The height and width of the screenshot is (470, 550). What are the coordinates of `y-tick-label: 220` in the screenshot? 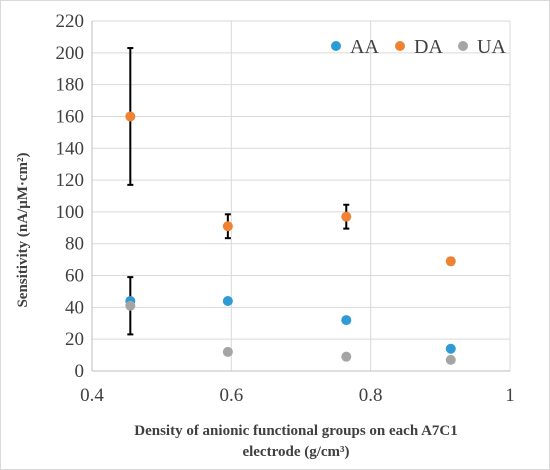 It's located at (70, 21).